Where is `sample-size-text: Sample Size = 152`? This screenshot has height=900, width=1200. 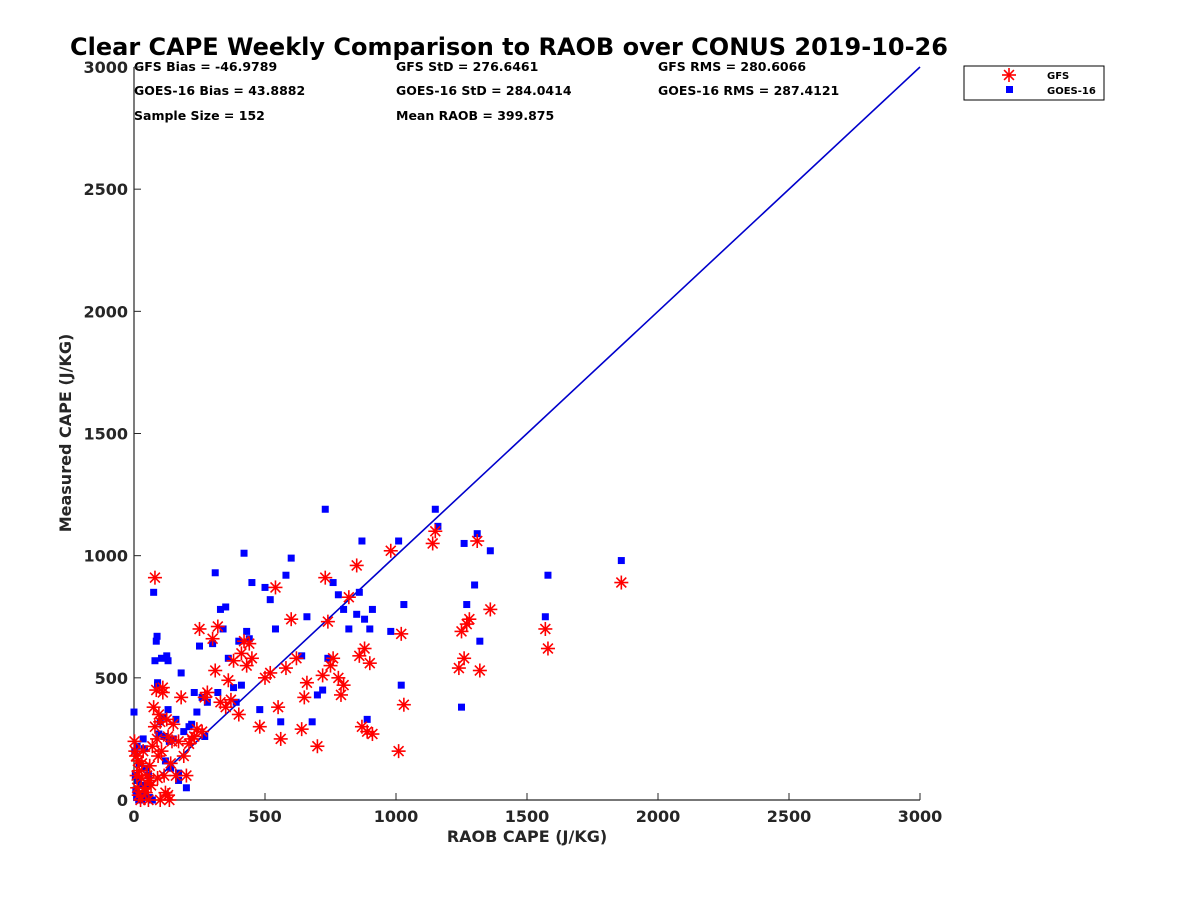
sample-size-text: Sample Size = 152 is located at coordinates (199, 115).